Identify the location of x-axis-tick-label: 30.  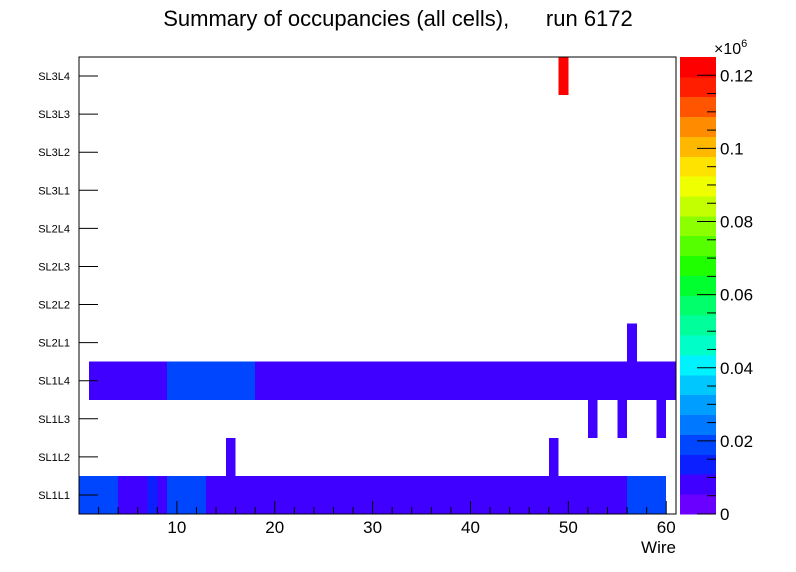
(372, 527).